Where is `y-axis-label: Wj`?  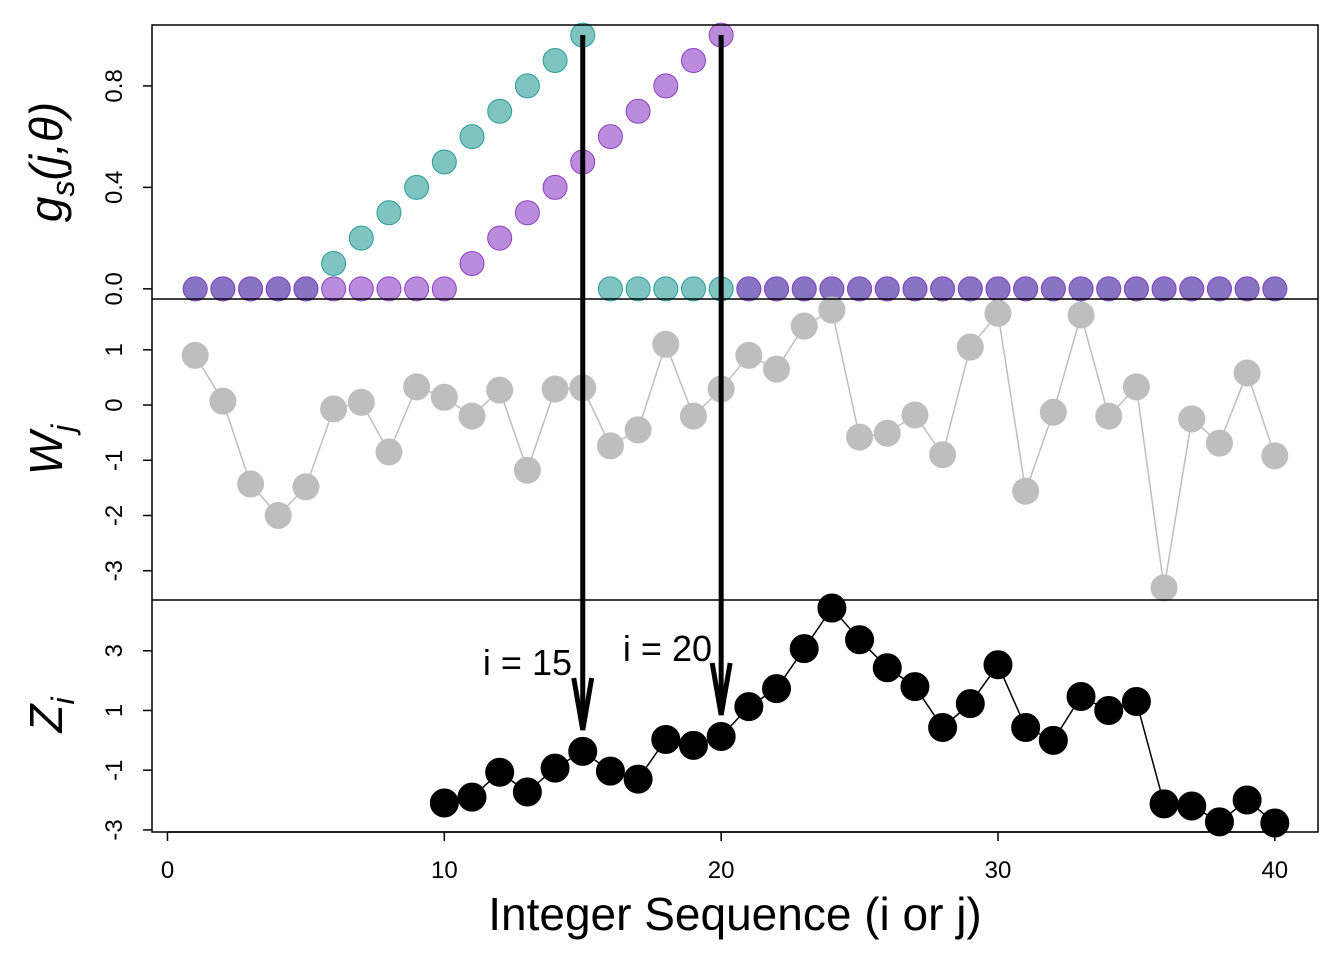
y-axis-label: Wj is located at coordinates (50, 449).